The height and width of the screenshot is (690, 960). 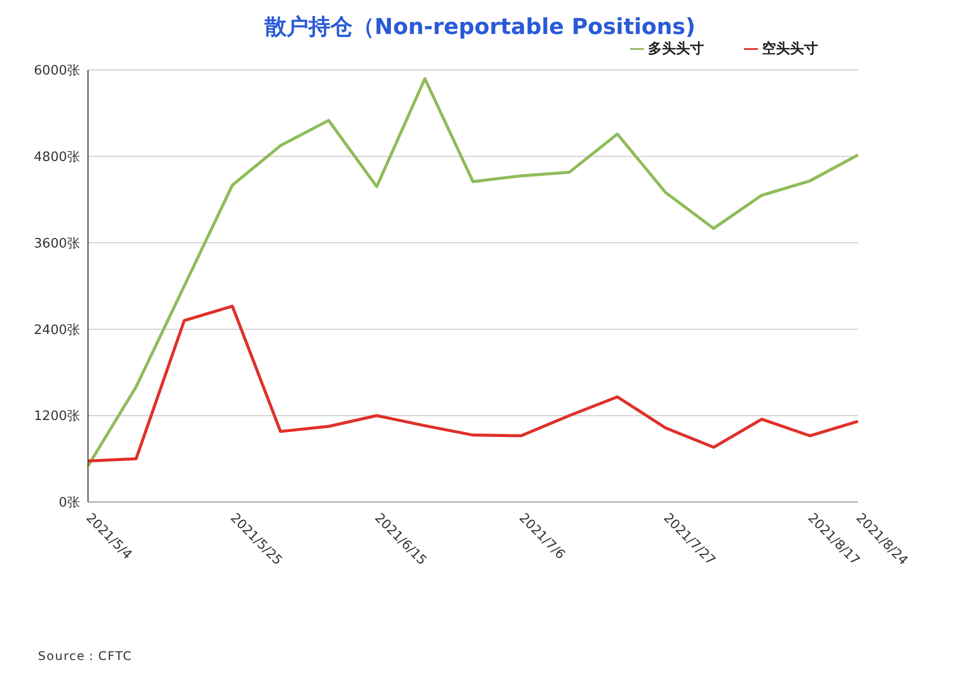 I want to click on y-tick-label: 0张, so click(x=69, y=503).